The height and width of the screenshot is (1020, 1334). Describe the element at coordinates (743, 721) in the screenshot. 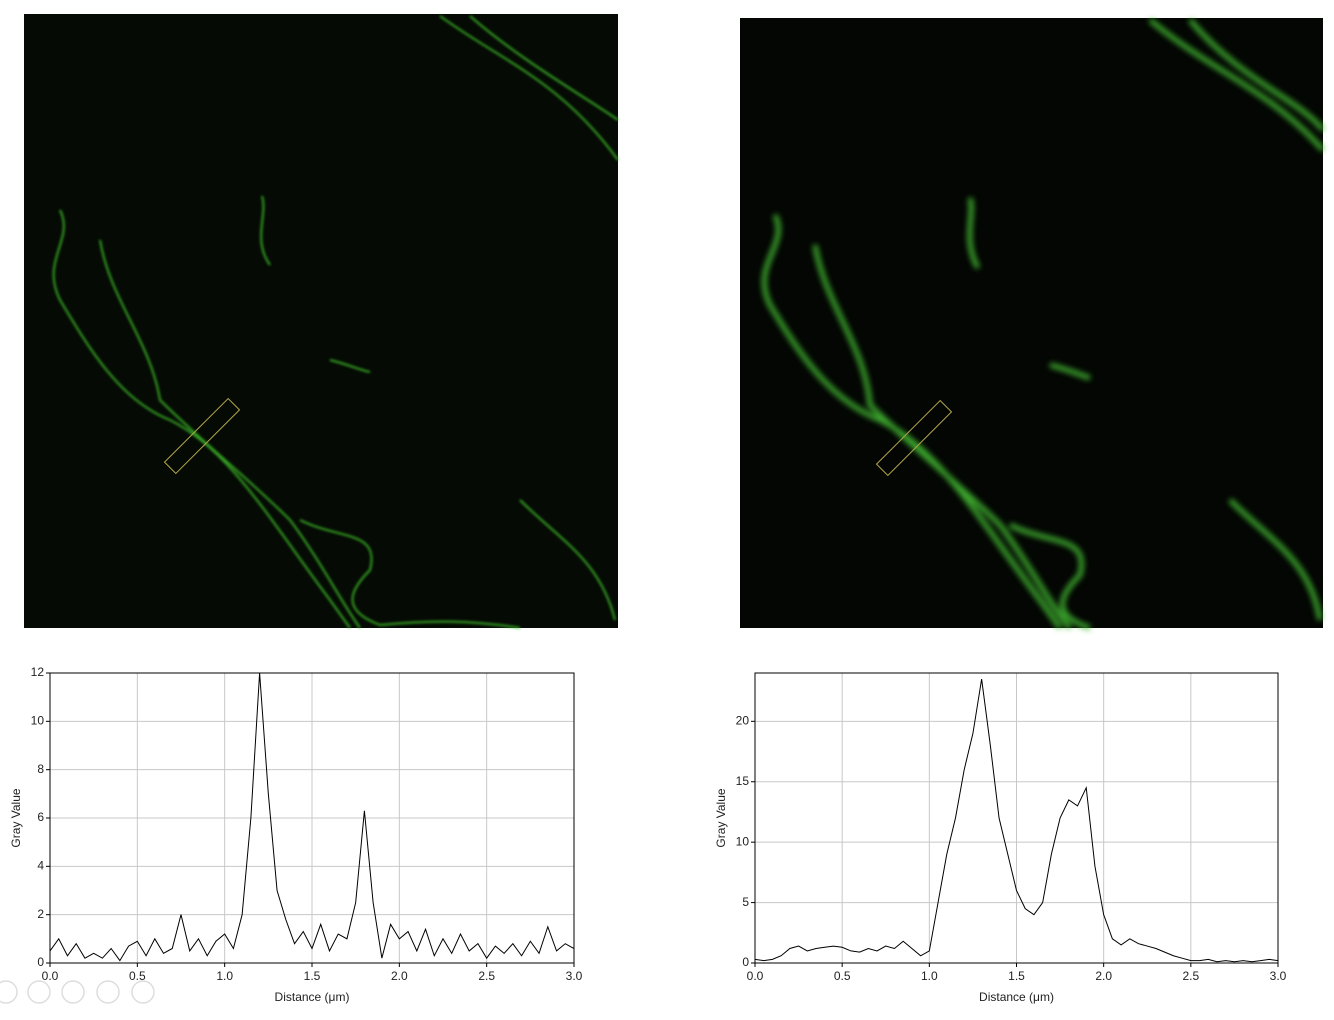

I see `y-tick-label: 20` at that location.